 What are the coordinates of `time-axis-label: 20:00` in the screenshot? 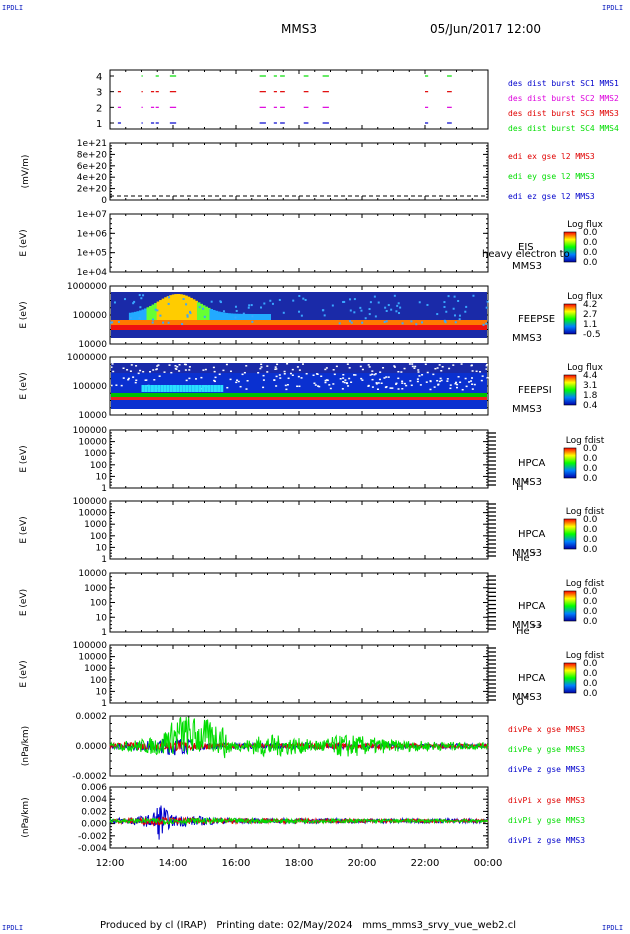 It's located at (362, 863).